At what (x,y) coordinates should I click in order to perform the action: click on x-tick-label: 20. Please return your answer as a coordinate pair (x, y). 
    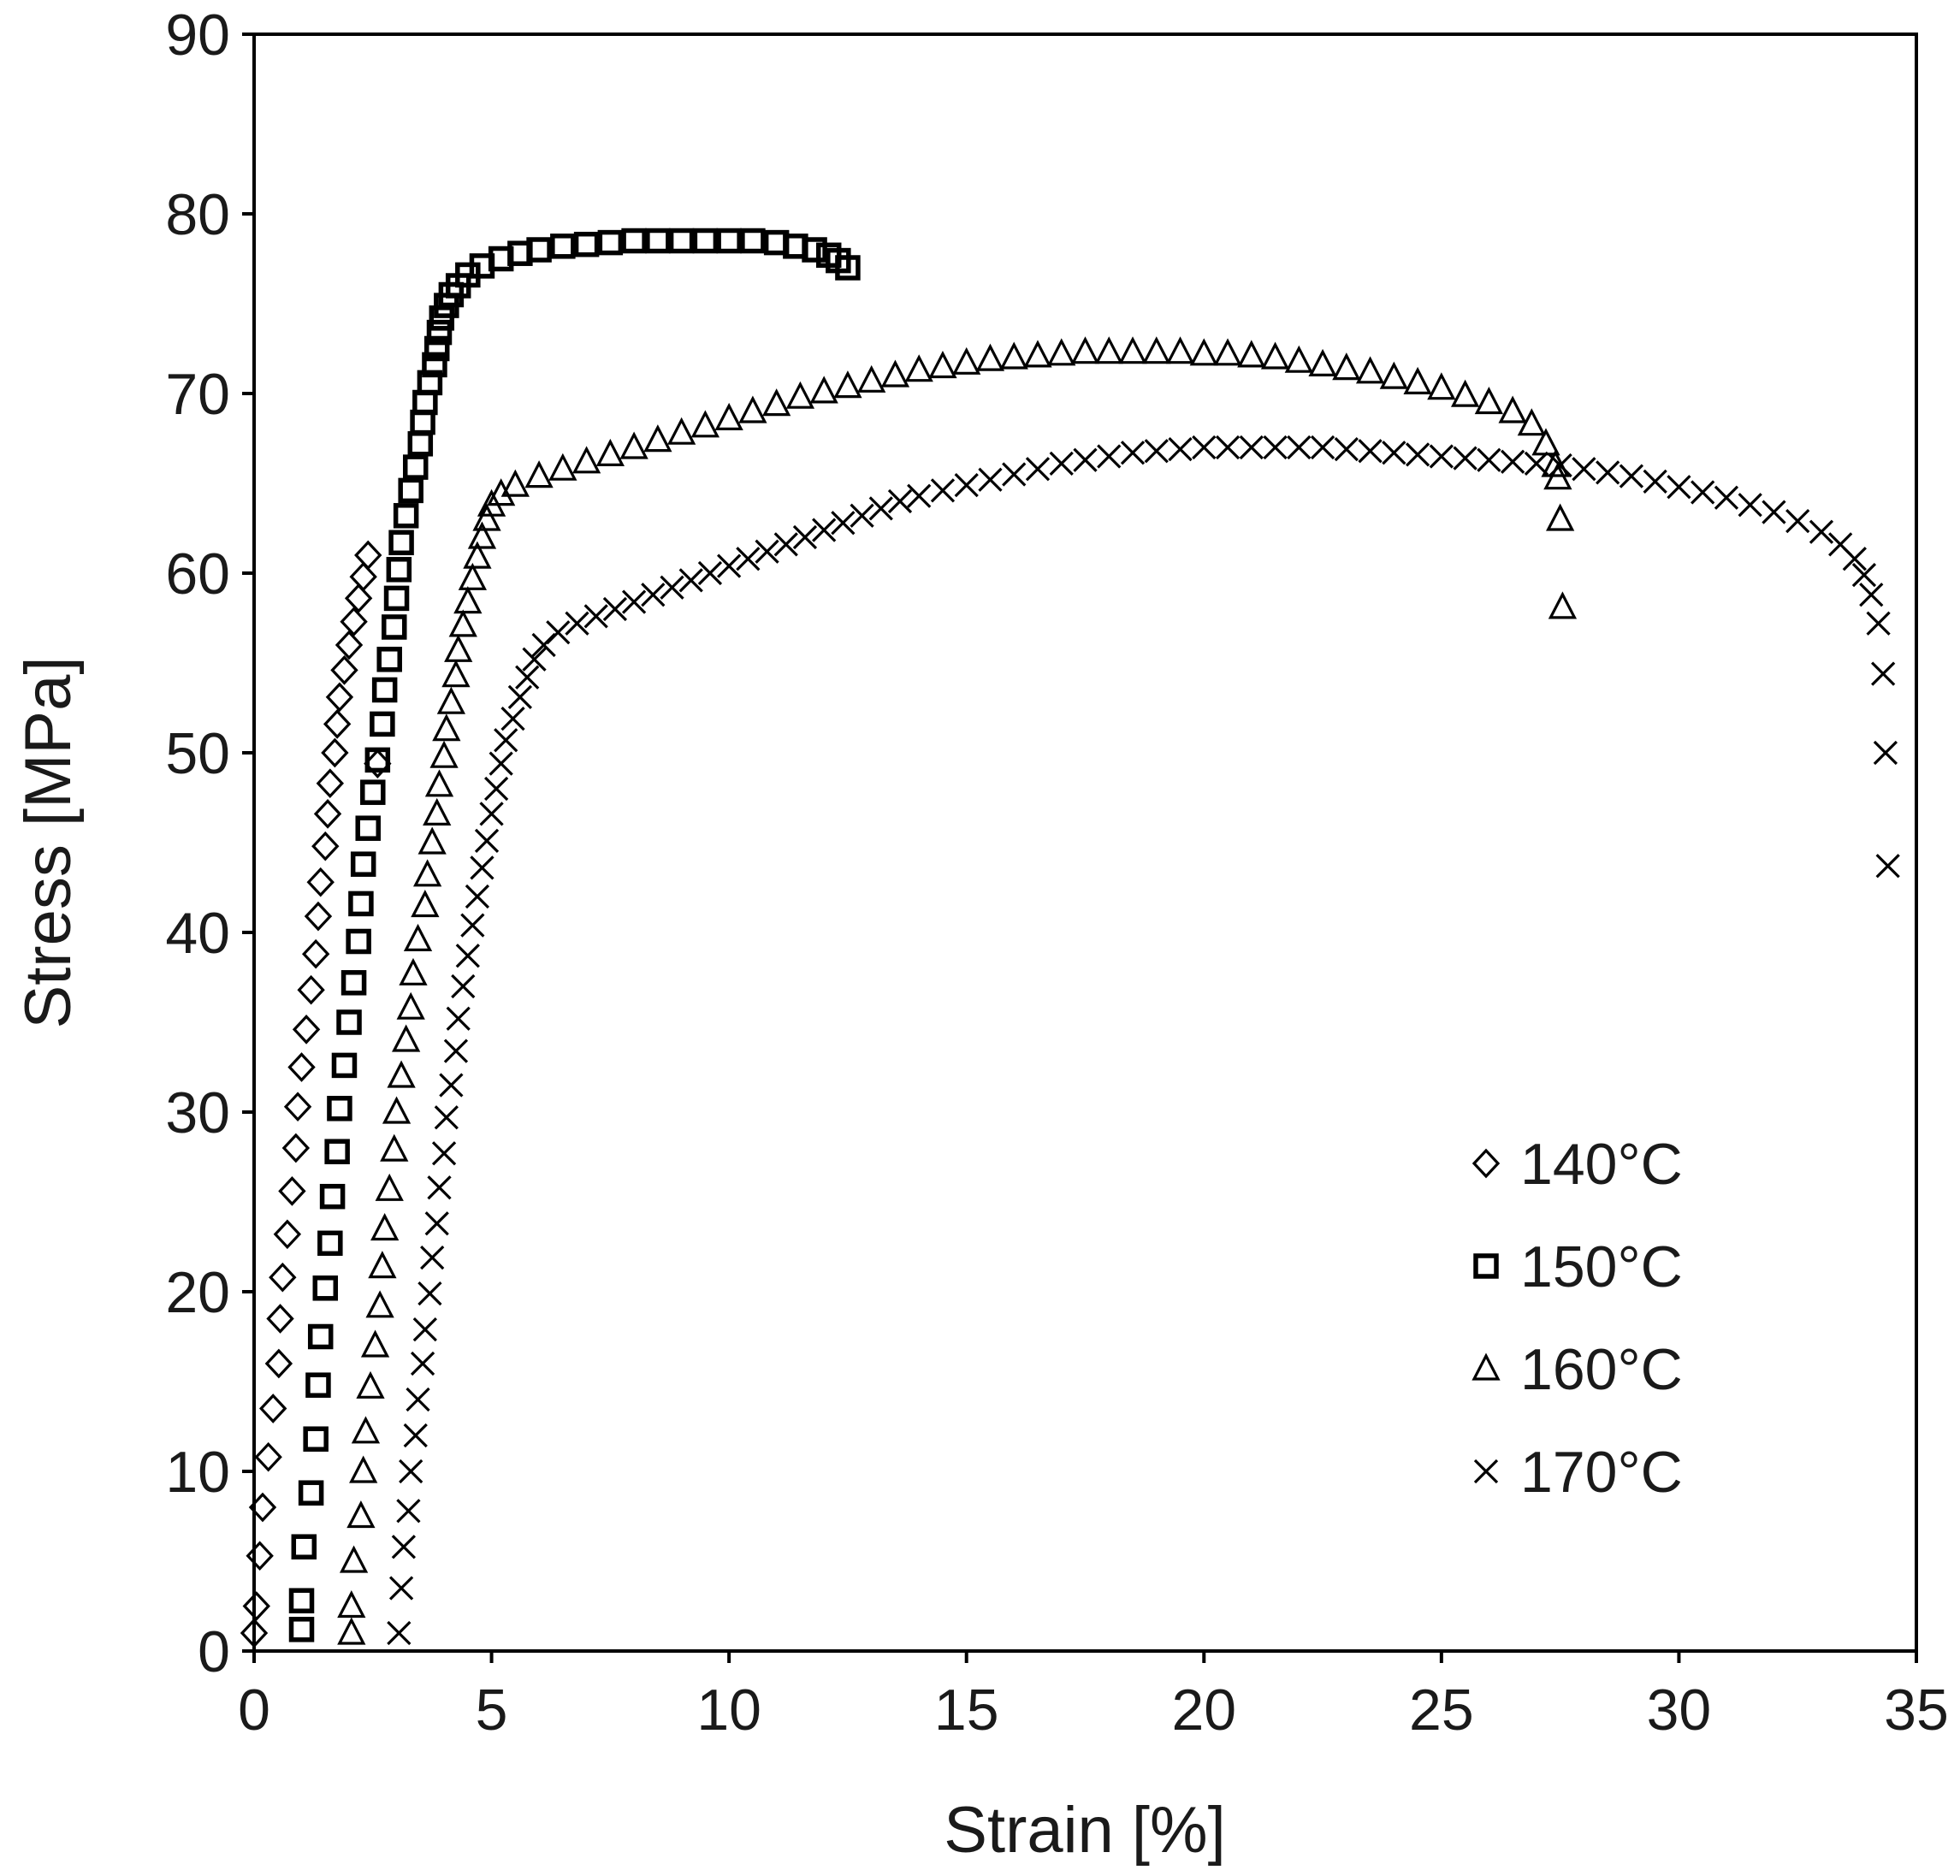
    Looking at the image, I should click on (1203, 1710).